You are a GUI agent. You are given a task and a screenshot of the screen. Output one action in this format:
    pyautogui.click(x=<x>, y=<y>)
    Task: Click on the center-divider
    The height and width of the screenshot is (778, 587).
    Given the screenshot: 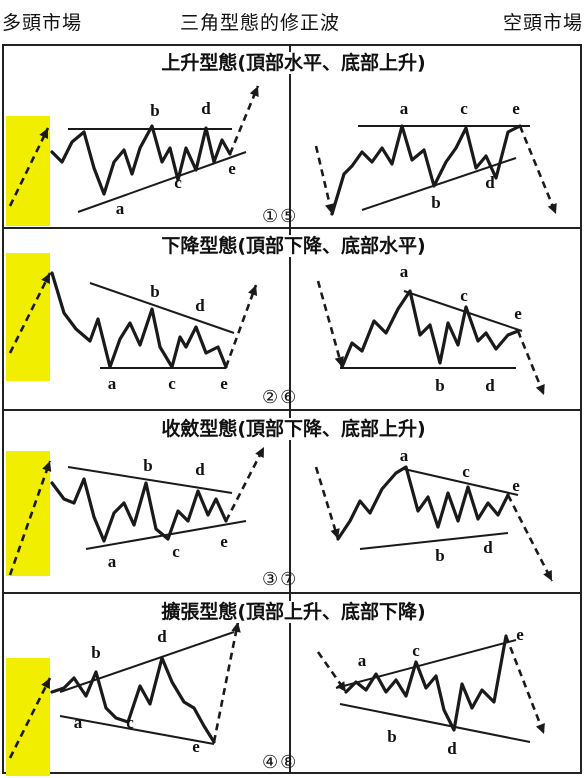 What is the action you would take?
    pyautogui.click(x=290, y=409)
    